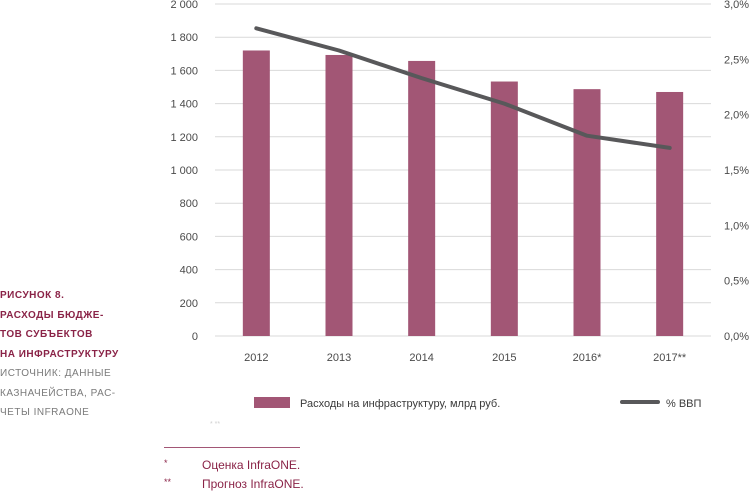  I want to click on footnote-mark: **, so click(168, 482).